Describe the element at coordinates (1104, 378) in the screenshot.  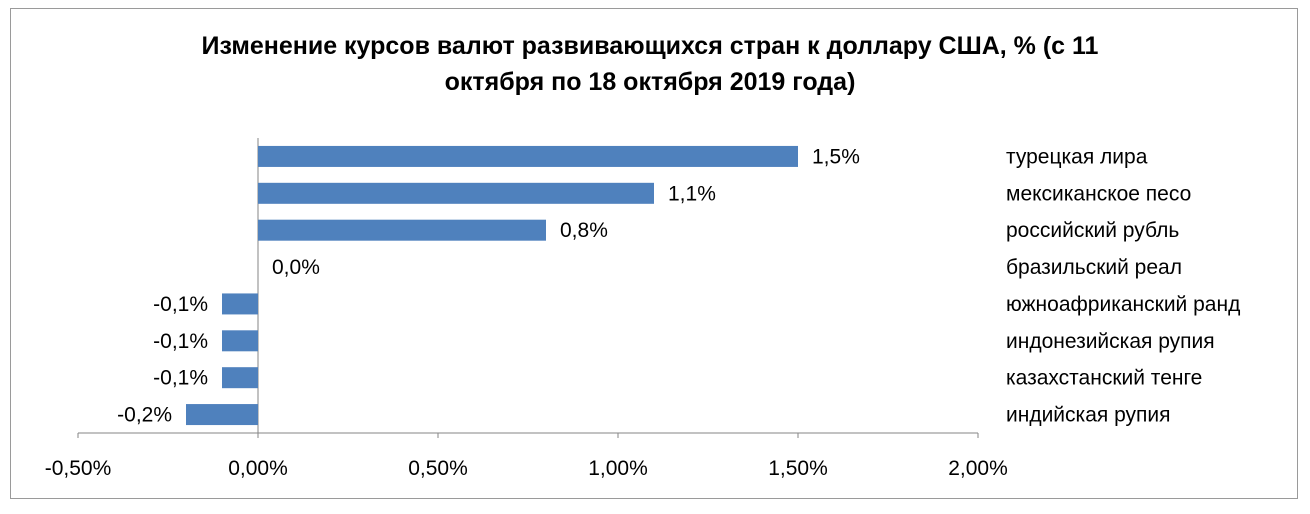
I see `category-label: казахстанский тенге` at that location.